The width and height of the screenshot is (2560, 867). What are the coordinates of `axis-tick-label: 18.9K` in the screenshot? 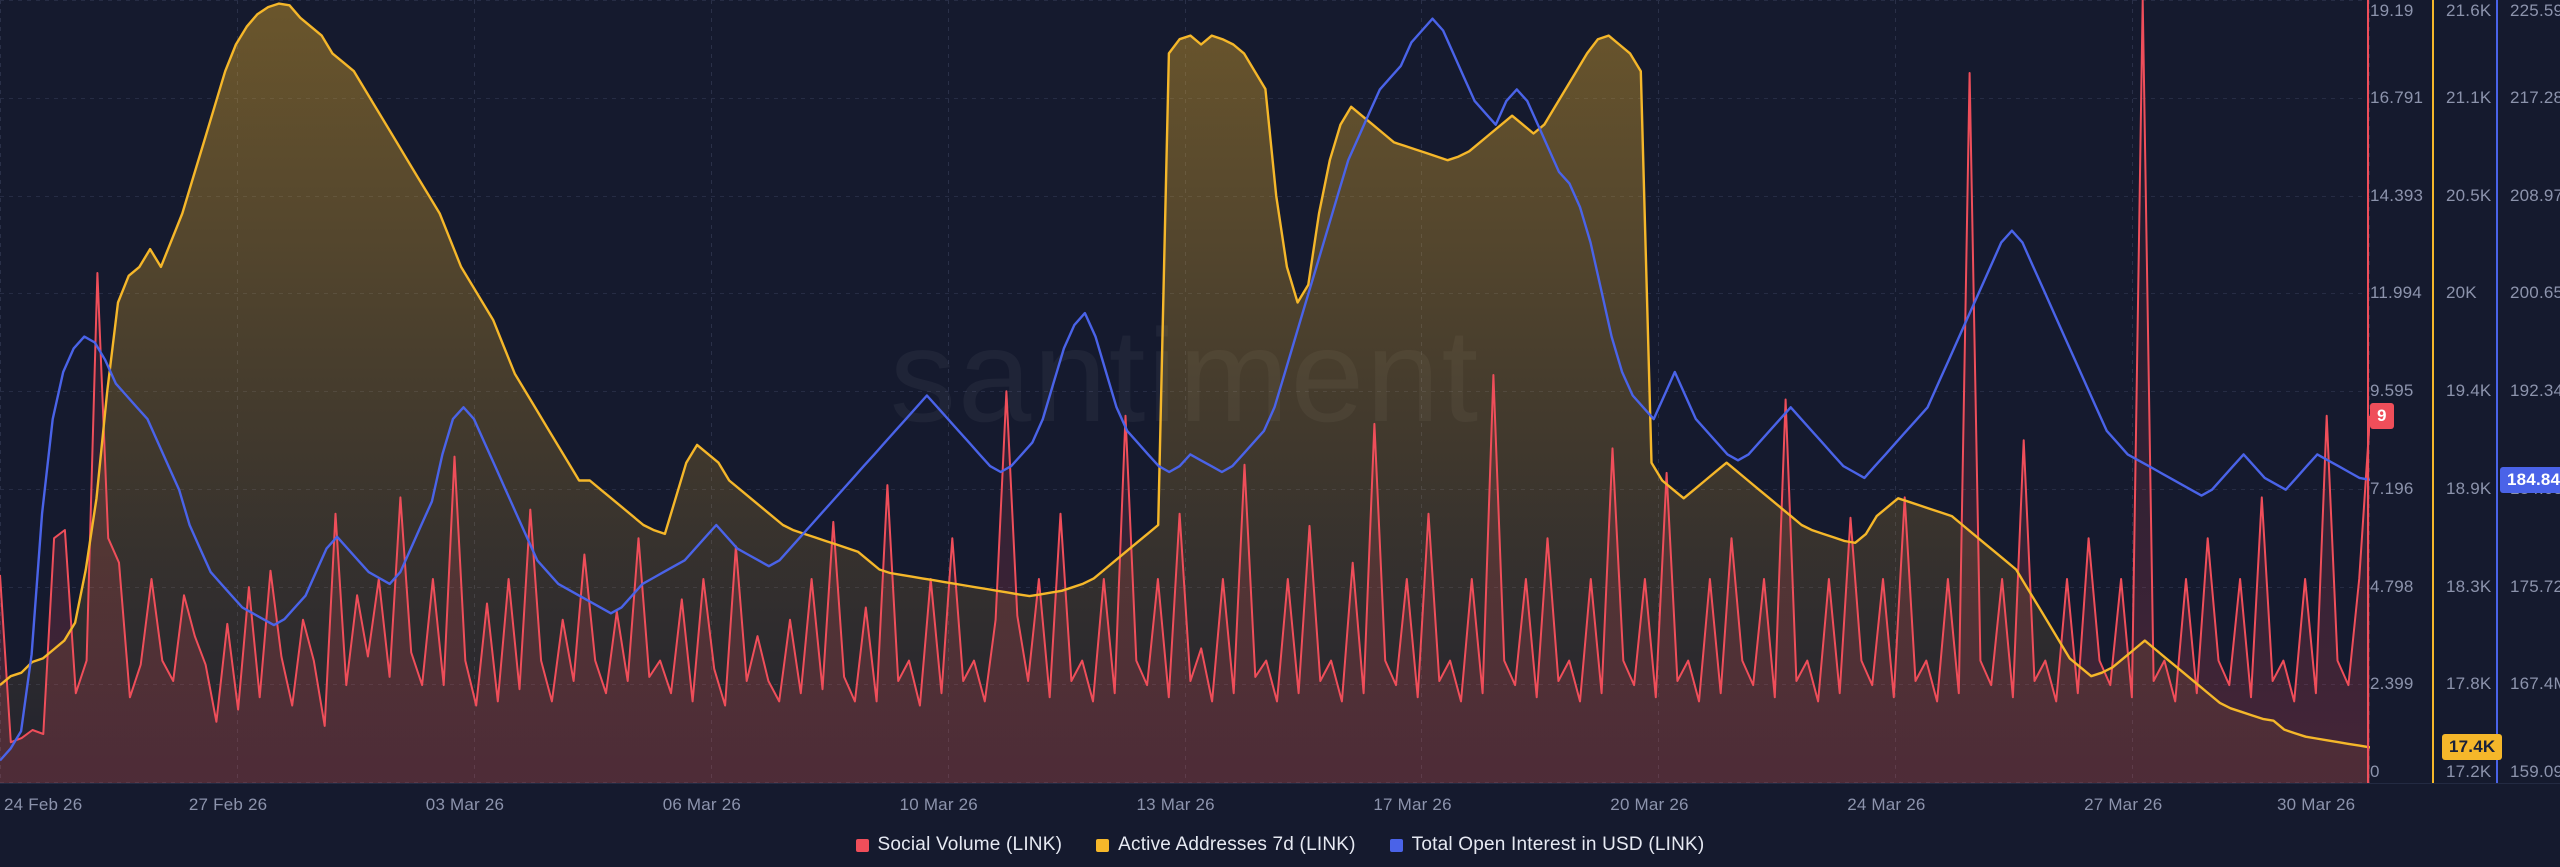 It's located at (2469, 488).